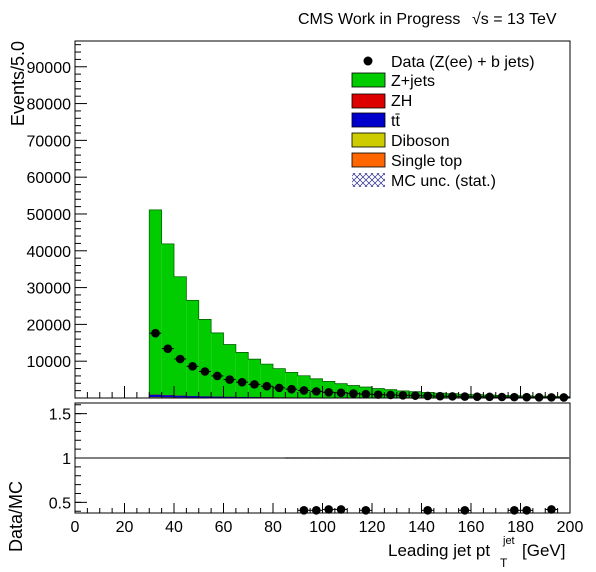 The height and width of the screenshot is (572, 596). I want to click on ratio-y-axis-title: Data/MC, so click(16, 516).